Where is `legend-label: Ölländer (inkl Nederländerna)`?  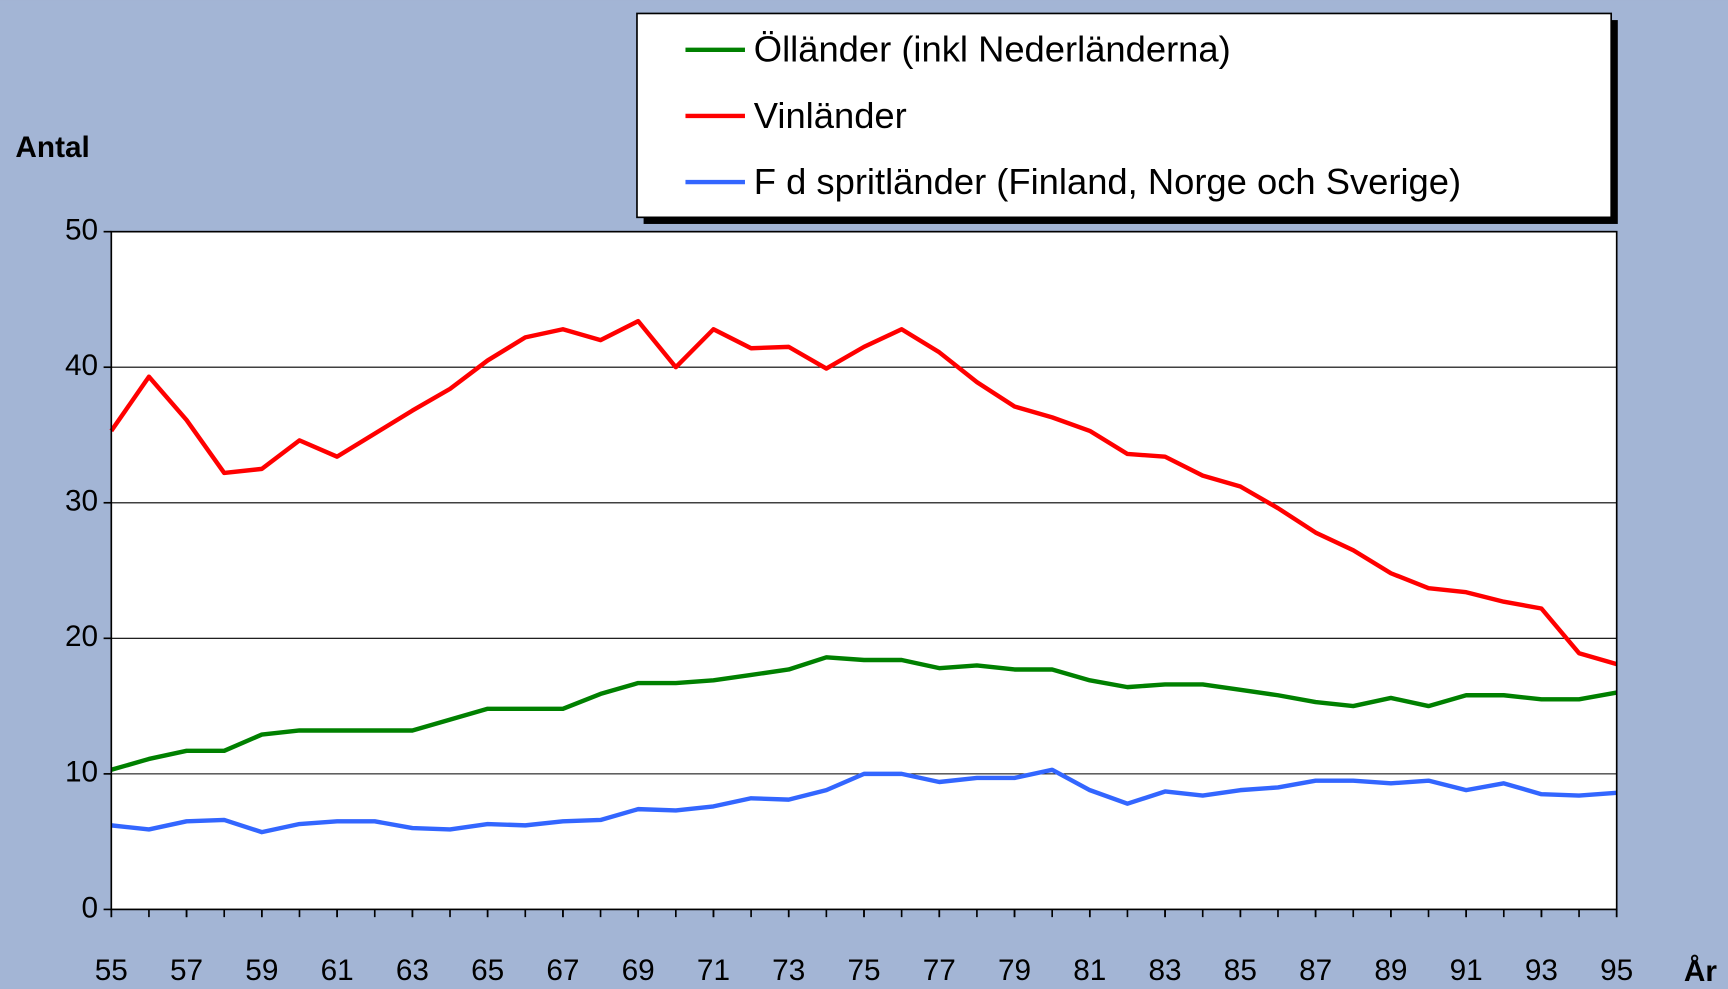 legend-label: Ölländer (inkl Nederländerna) is located at coordinates (992, 49).